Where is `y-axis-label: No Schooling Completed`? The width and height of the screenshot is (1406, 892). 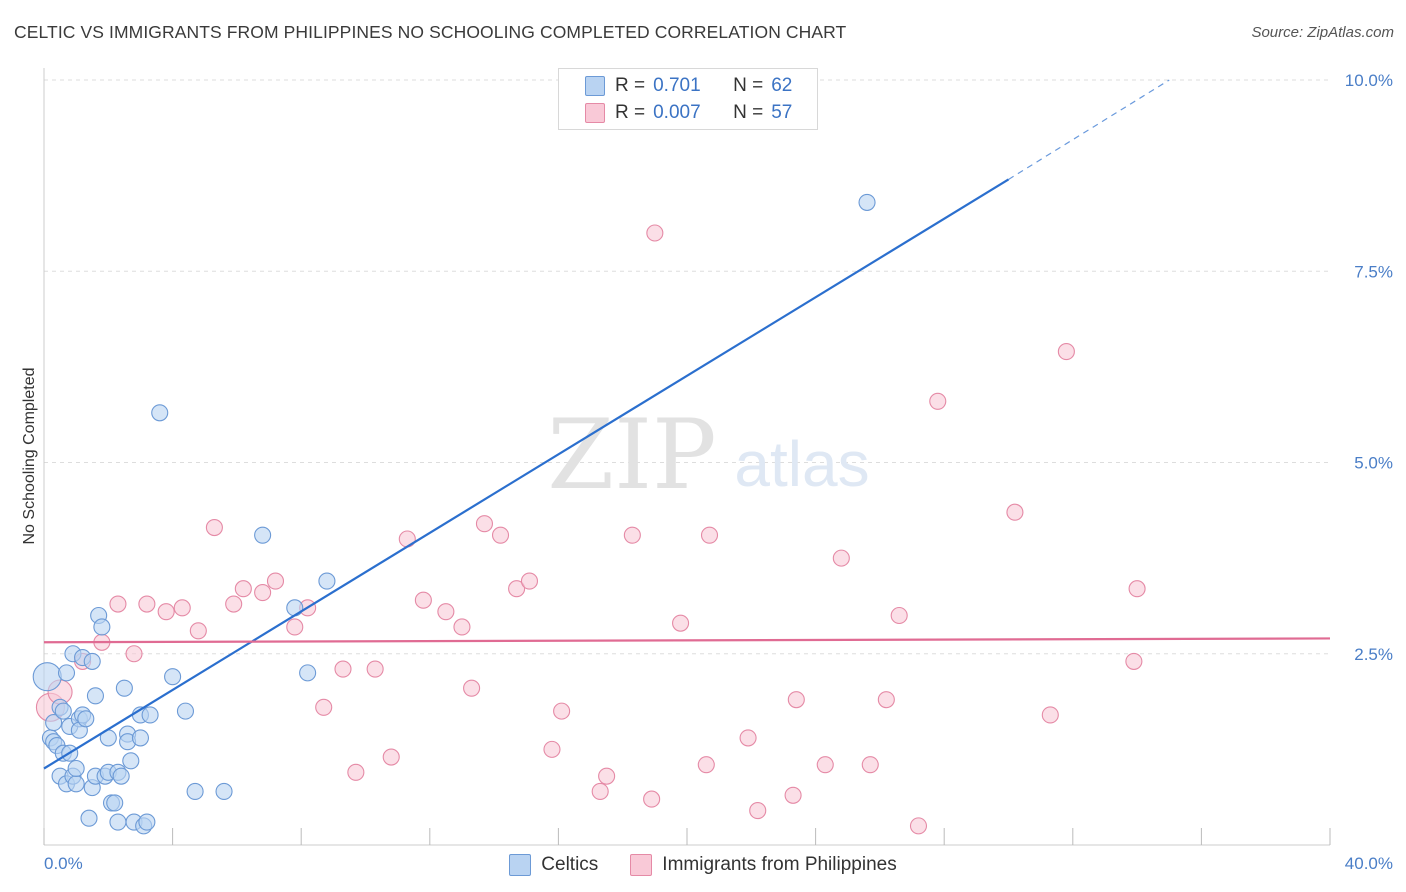
y-axis-label: No Schooling Completed is located at coordinates (29, 456).